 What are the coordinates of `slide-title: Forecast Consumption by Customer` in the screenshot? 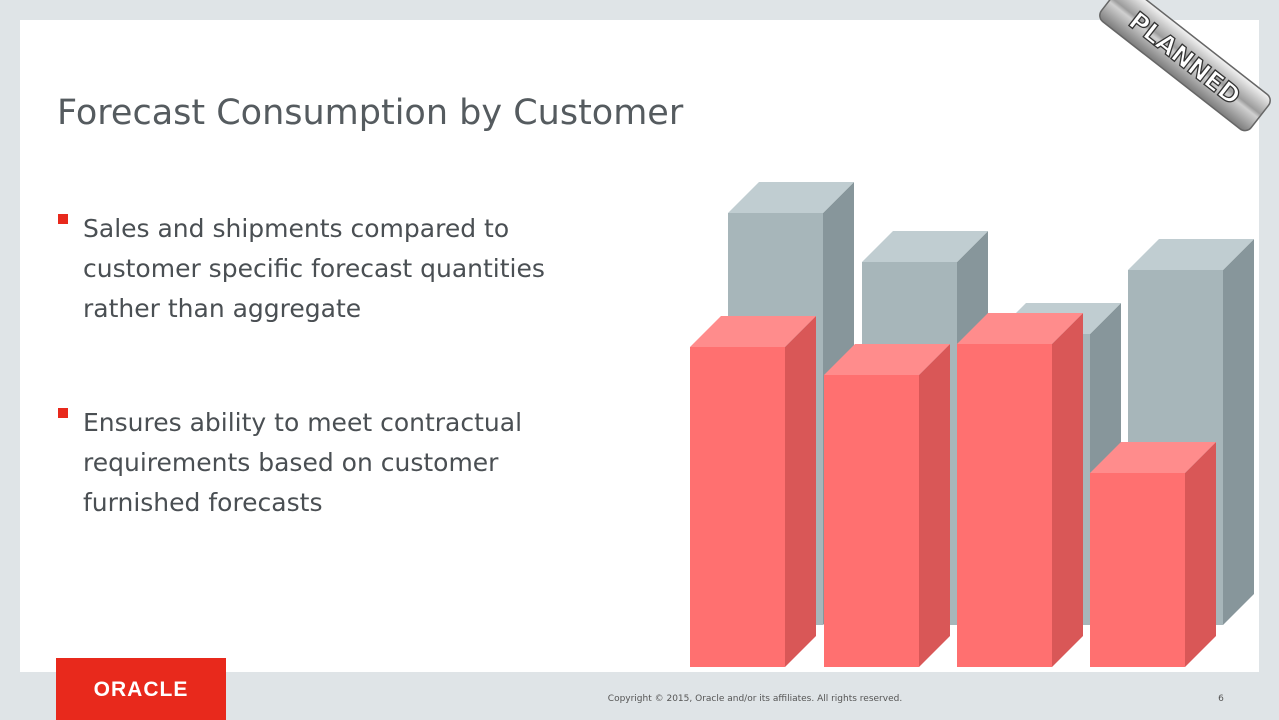 It's located at (370, 113).